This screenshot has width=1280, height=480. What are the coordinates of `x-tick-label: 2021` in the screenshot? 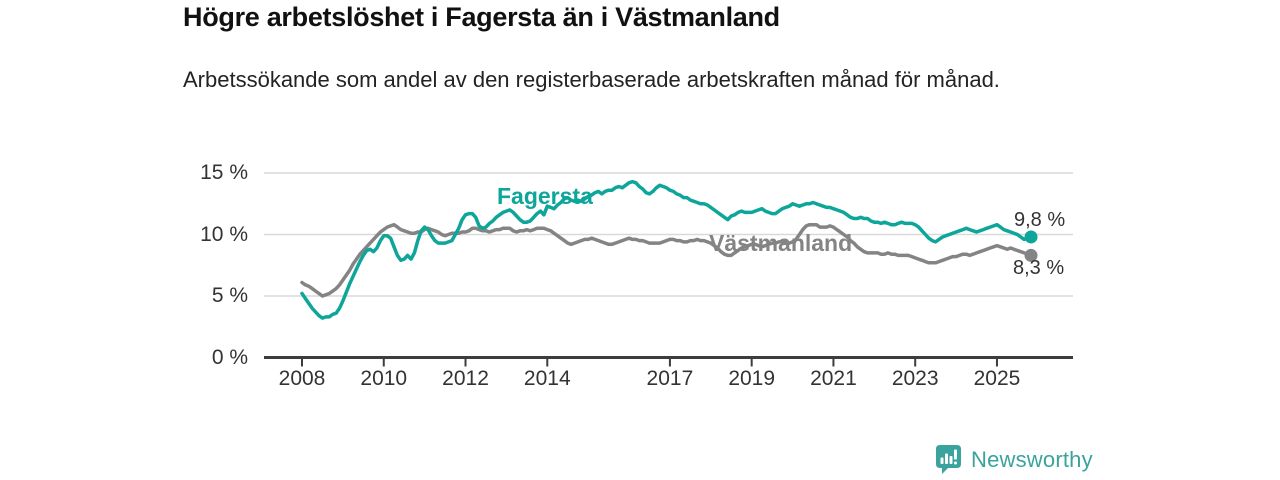 It's located at (833, 378).